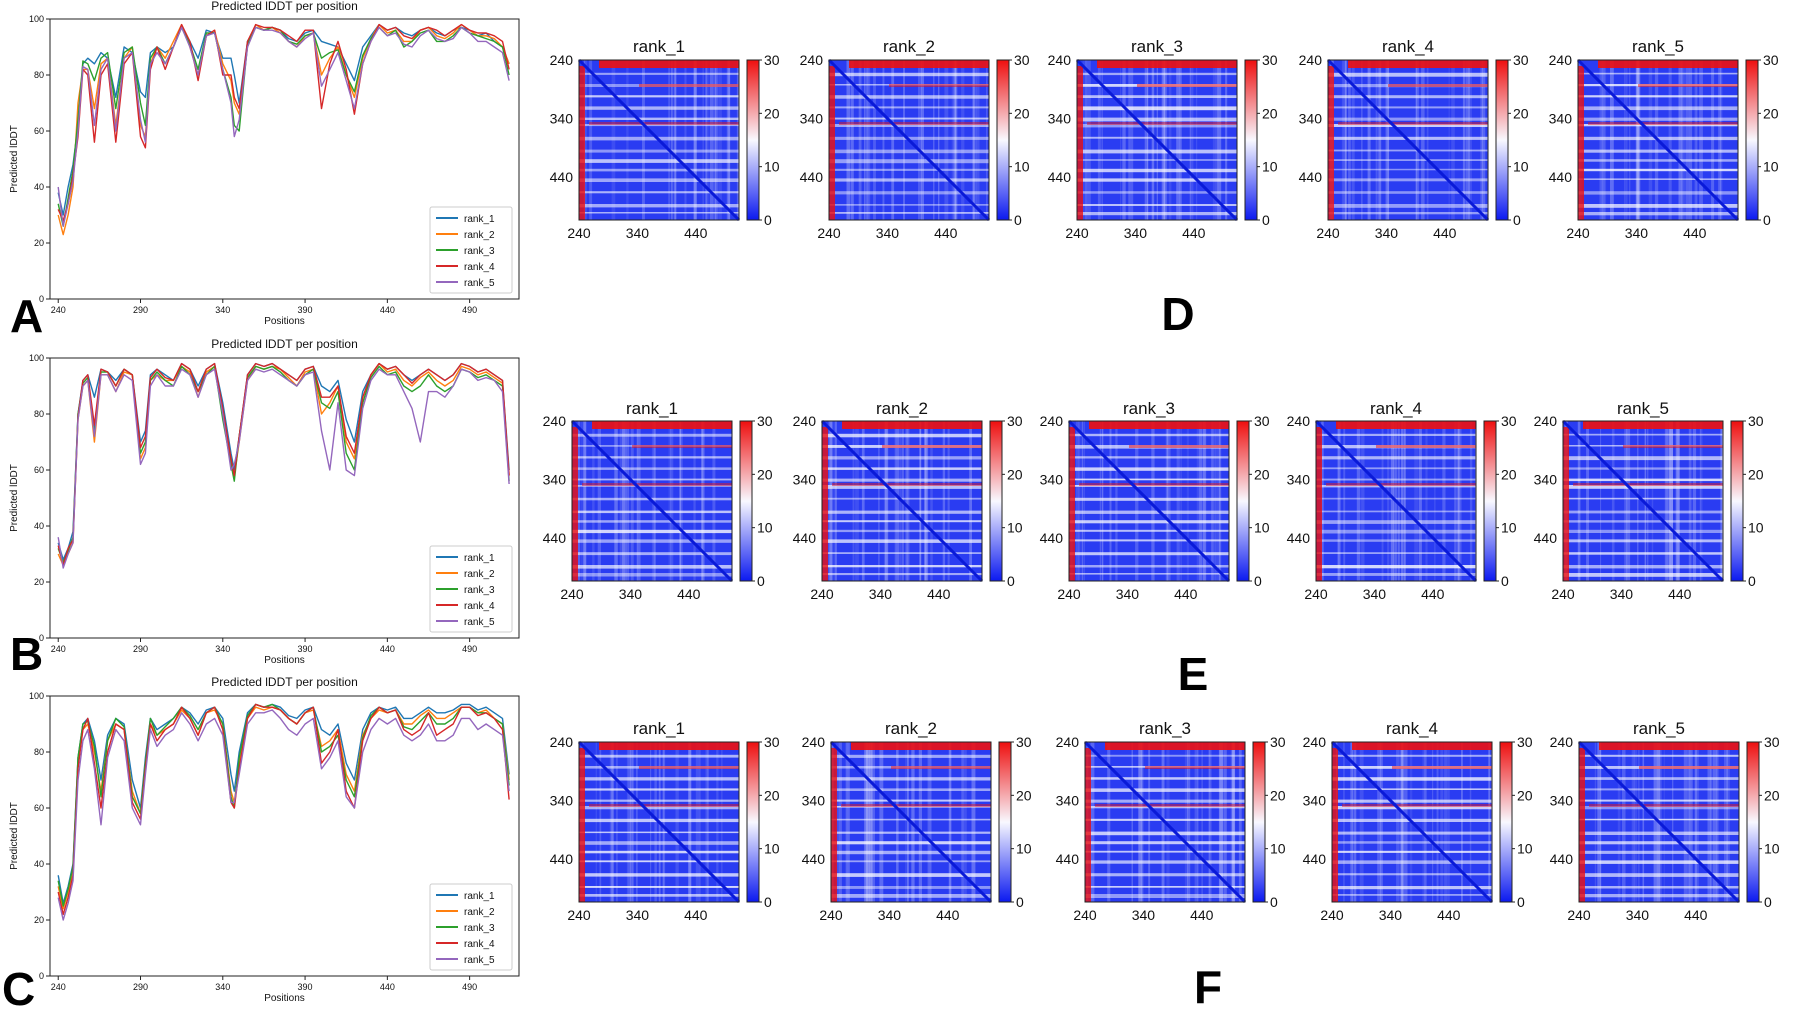  Describe the element at coordinates (479, 283) in the screenshot. I see `legend-label: rank_5` at that location.